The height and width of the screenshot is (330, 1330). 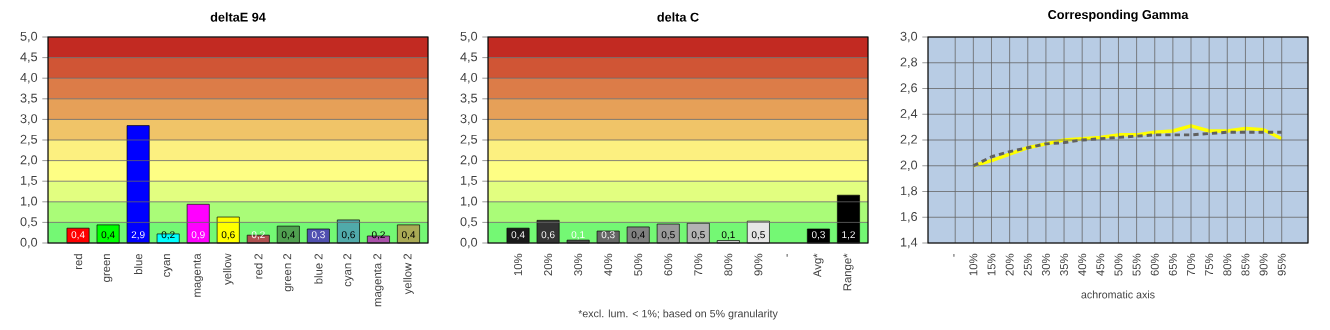 What do you see at coordinates (348, 270) in the screenshot?
I see `x-tick-label: cyan 2` at bounding box center [348, 270].